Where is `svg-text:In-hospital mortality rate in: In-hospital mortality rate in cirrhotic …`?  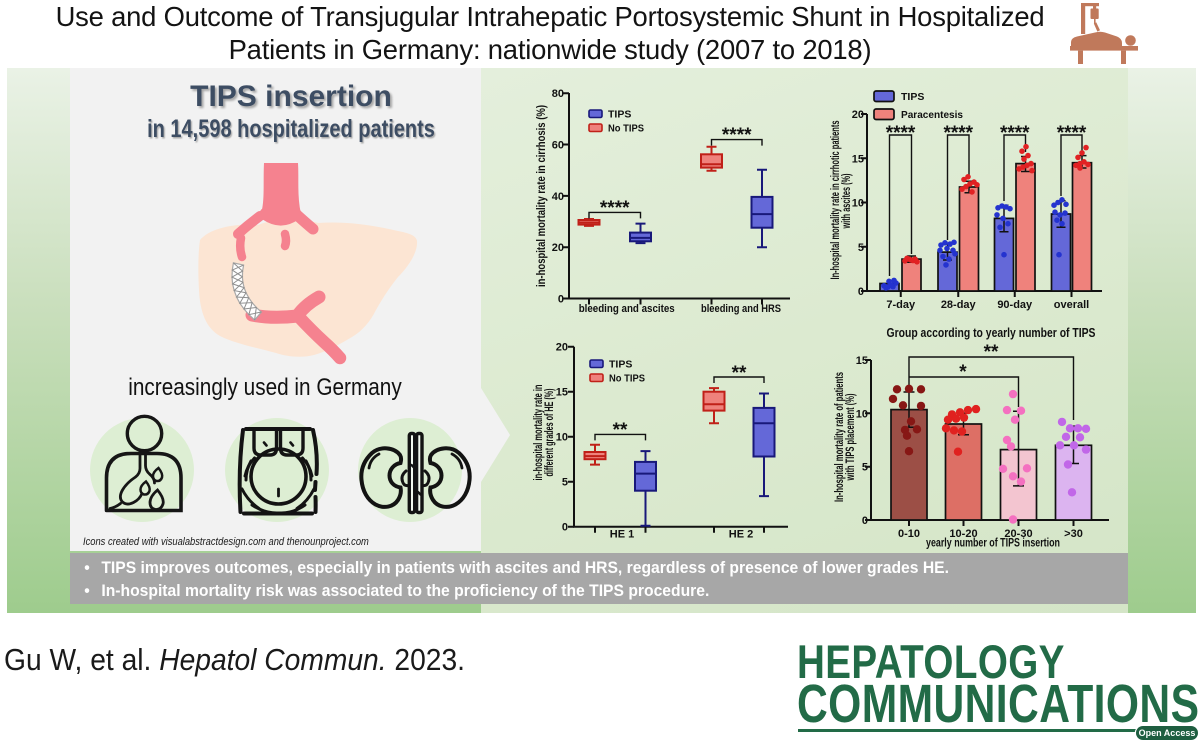 svg-text:In-hospital mortality rate in: In-hospital mortality rate in cirrhotic … is located at coordinates (836, 200).